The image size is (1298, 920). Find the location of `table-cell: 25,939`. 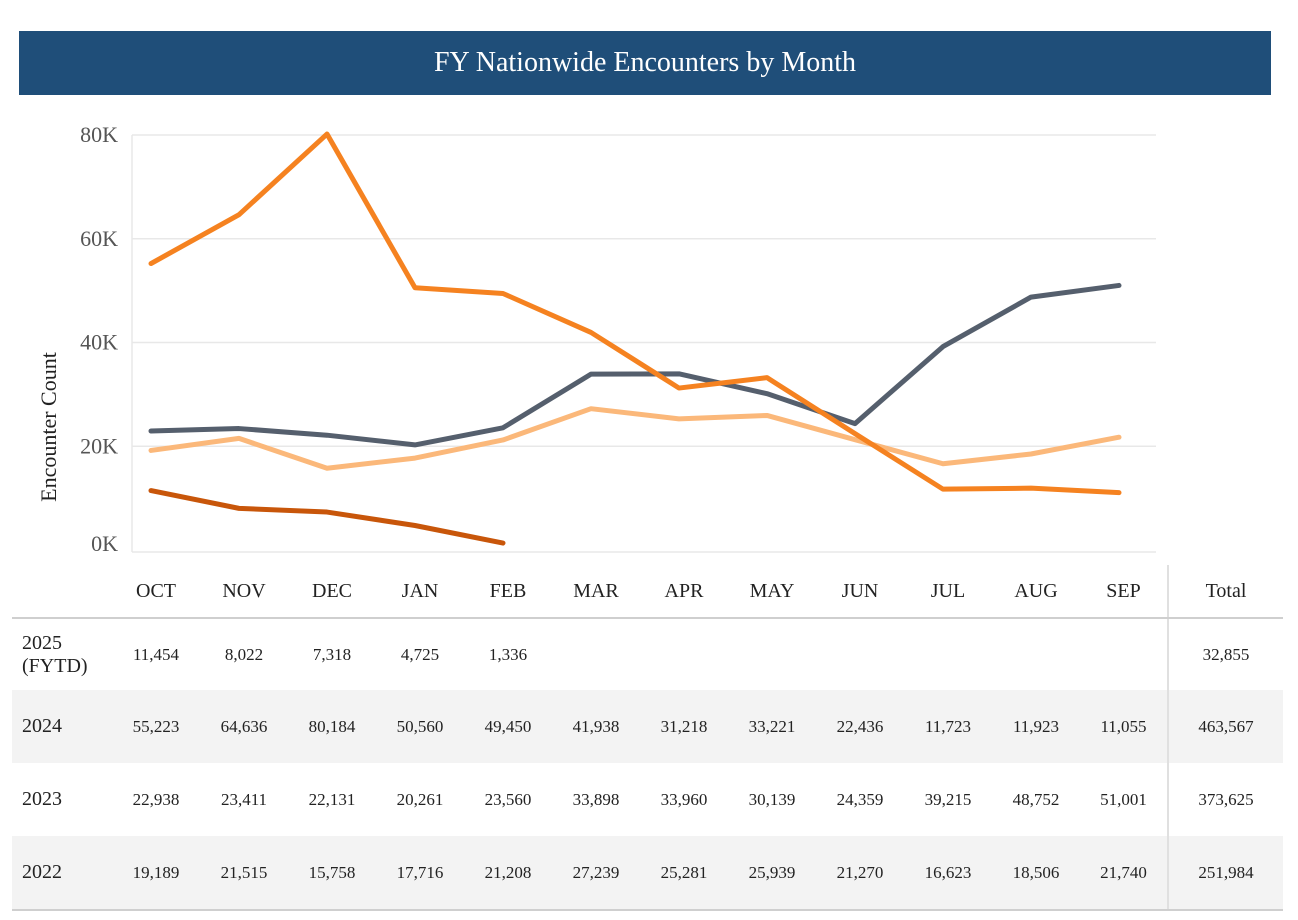

table-cell: 25,939 is located at coordinates (772, 873).